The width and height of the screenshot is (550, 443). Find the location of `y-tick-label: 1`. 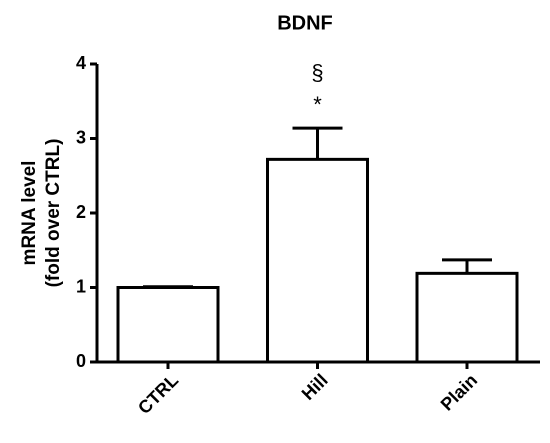

y-tick-label: 1 is located at coordinates (81, 286).